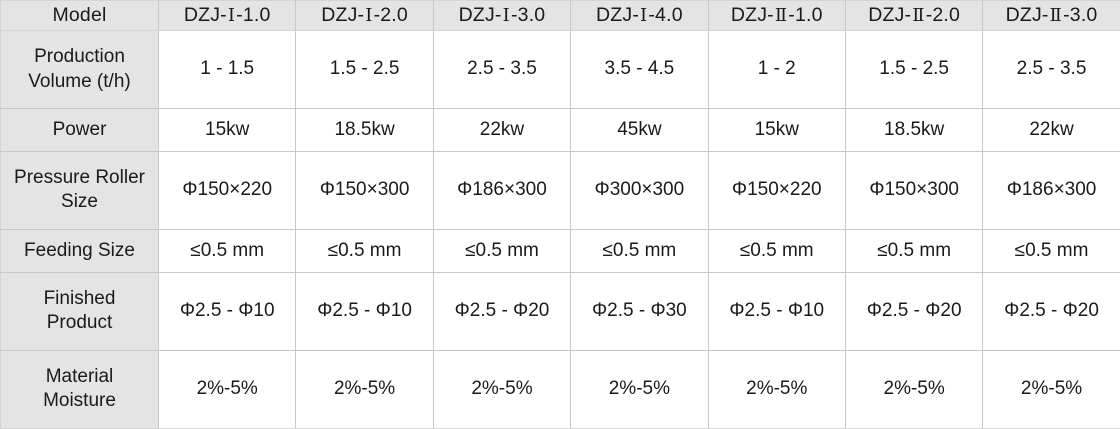 Image resolution: width=1120 pixels, height=429 pixels. Describe the element at coordinates (343, 15) in the screenshot. I see `model-prefix-2: DZJ-` at that location.